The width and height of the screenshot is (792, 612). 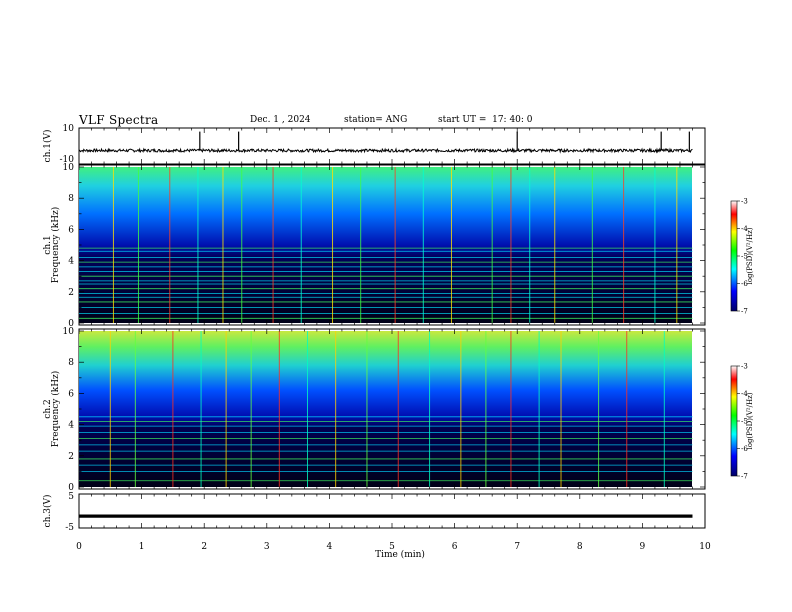 I want to click on ch3-waveform-ylabel: ch.3(V), so click(x=47, y=511).